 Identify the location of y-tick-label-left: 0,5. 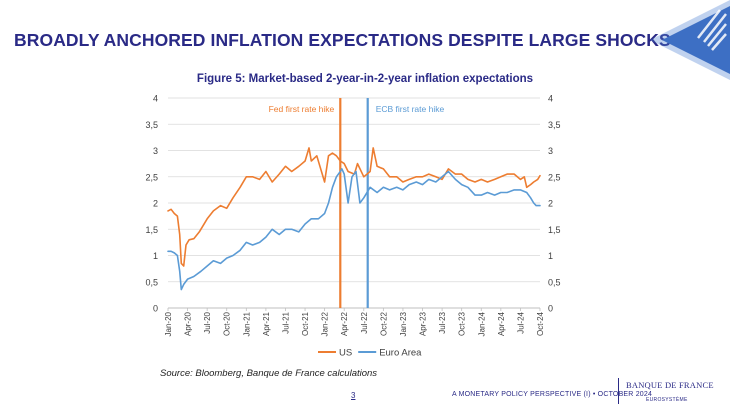
(151, 282).